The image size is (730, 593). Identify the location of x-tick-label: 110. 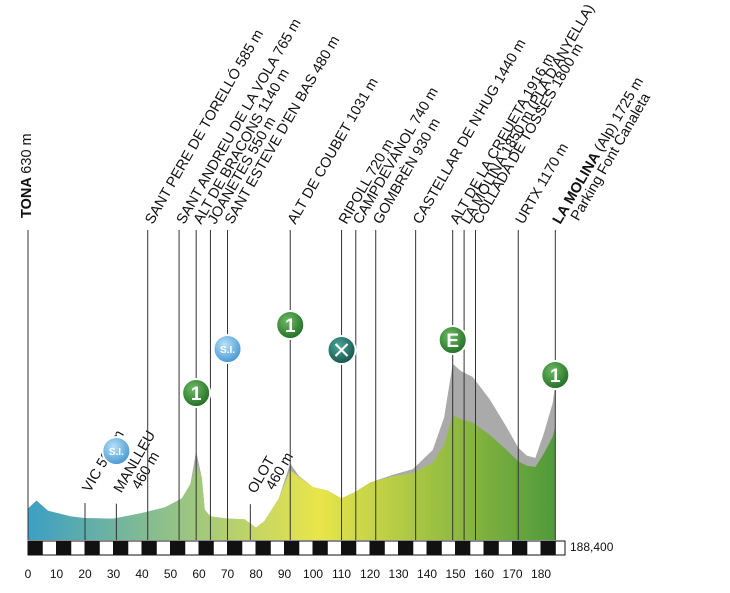
(341, 574).